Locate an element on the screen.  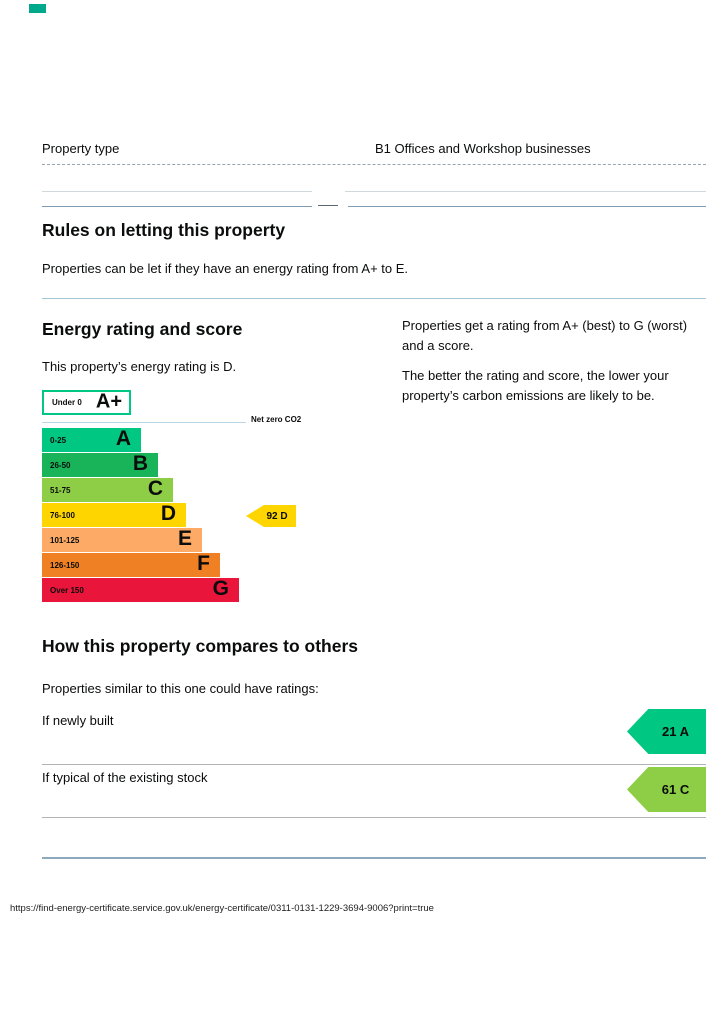
redacted-dash is located at coordinates (328, 205).